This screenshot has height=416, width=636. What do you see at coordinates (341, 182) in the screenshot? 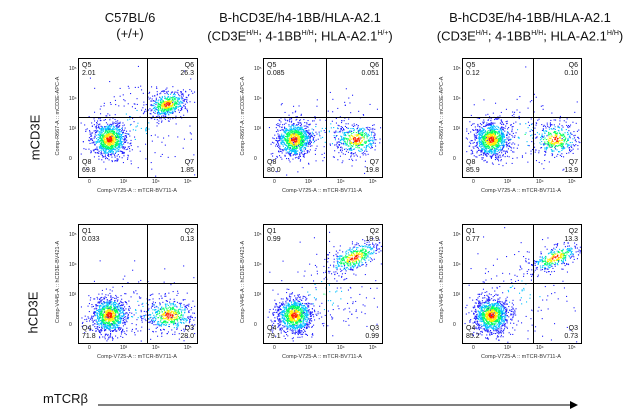
I see `x-tick-label: 10⁴` at bounding box center [341, 182].